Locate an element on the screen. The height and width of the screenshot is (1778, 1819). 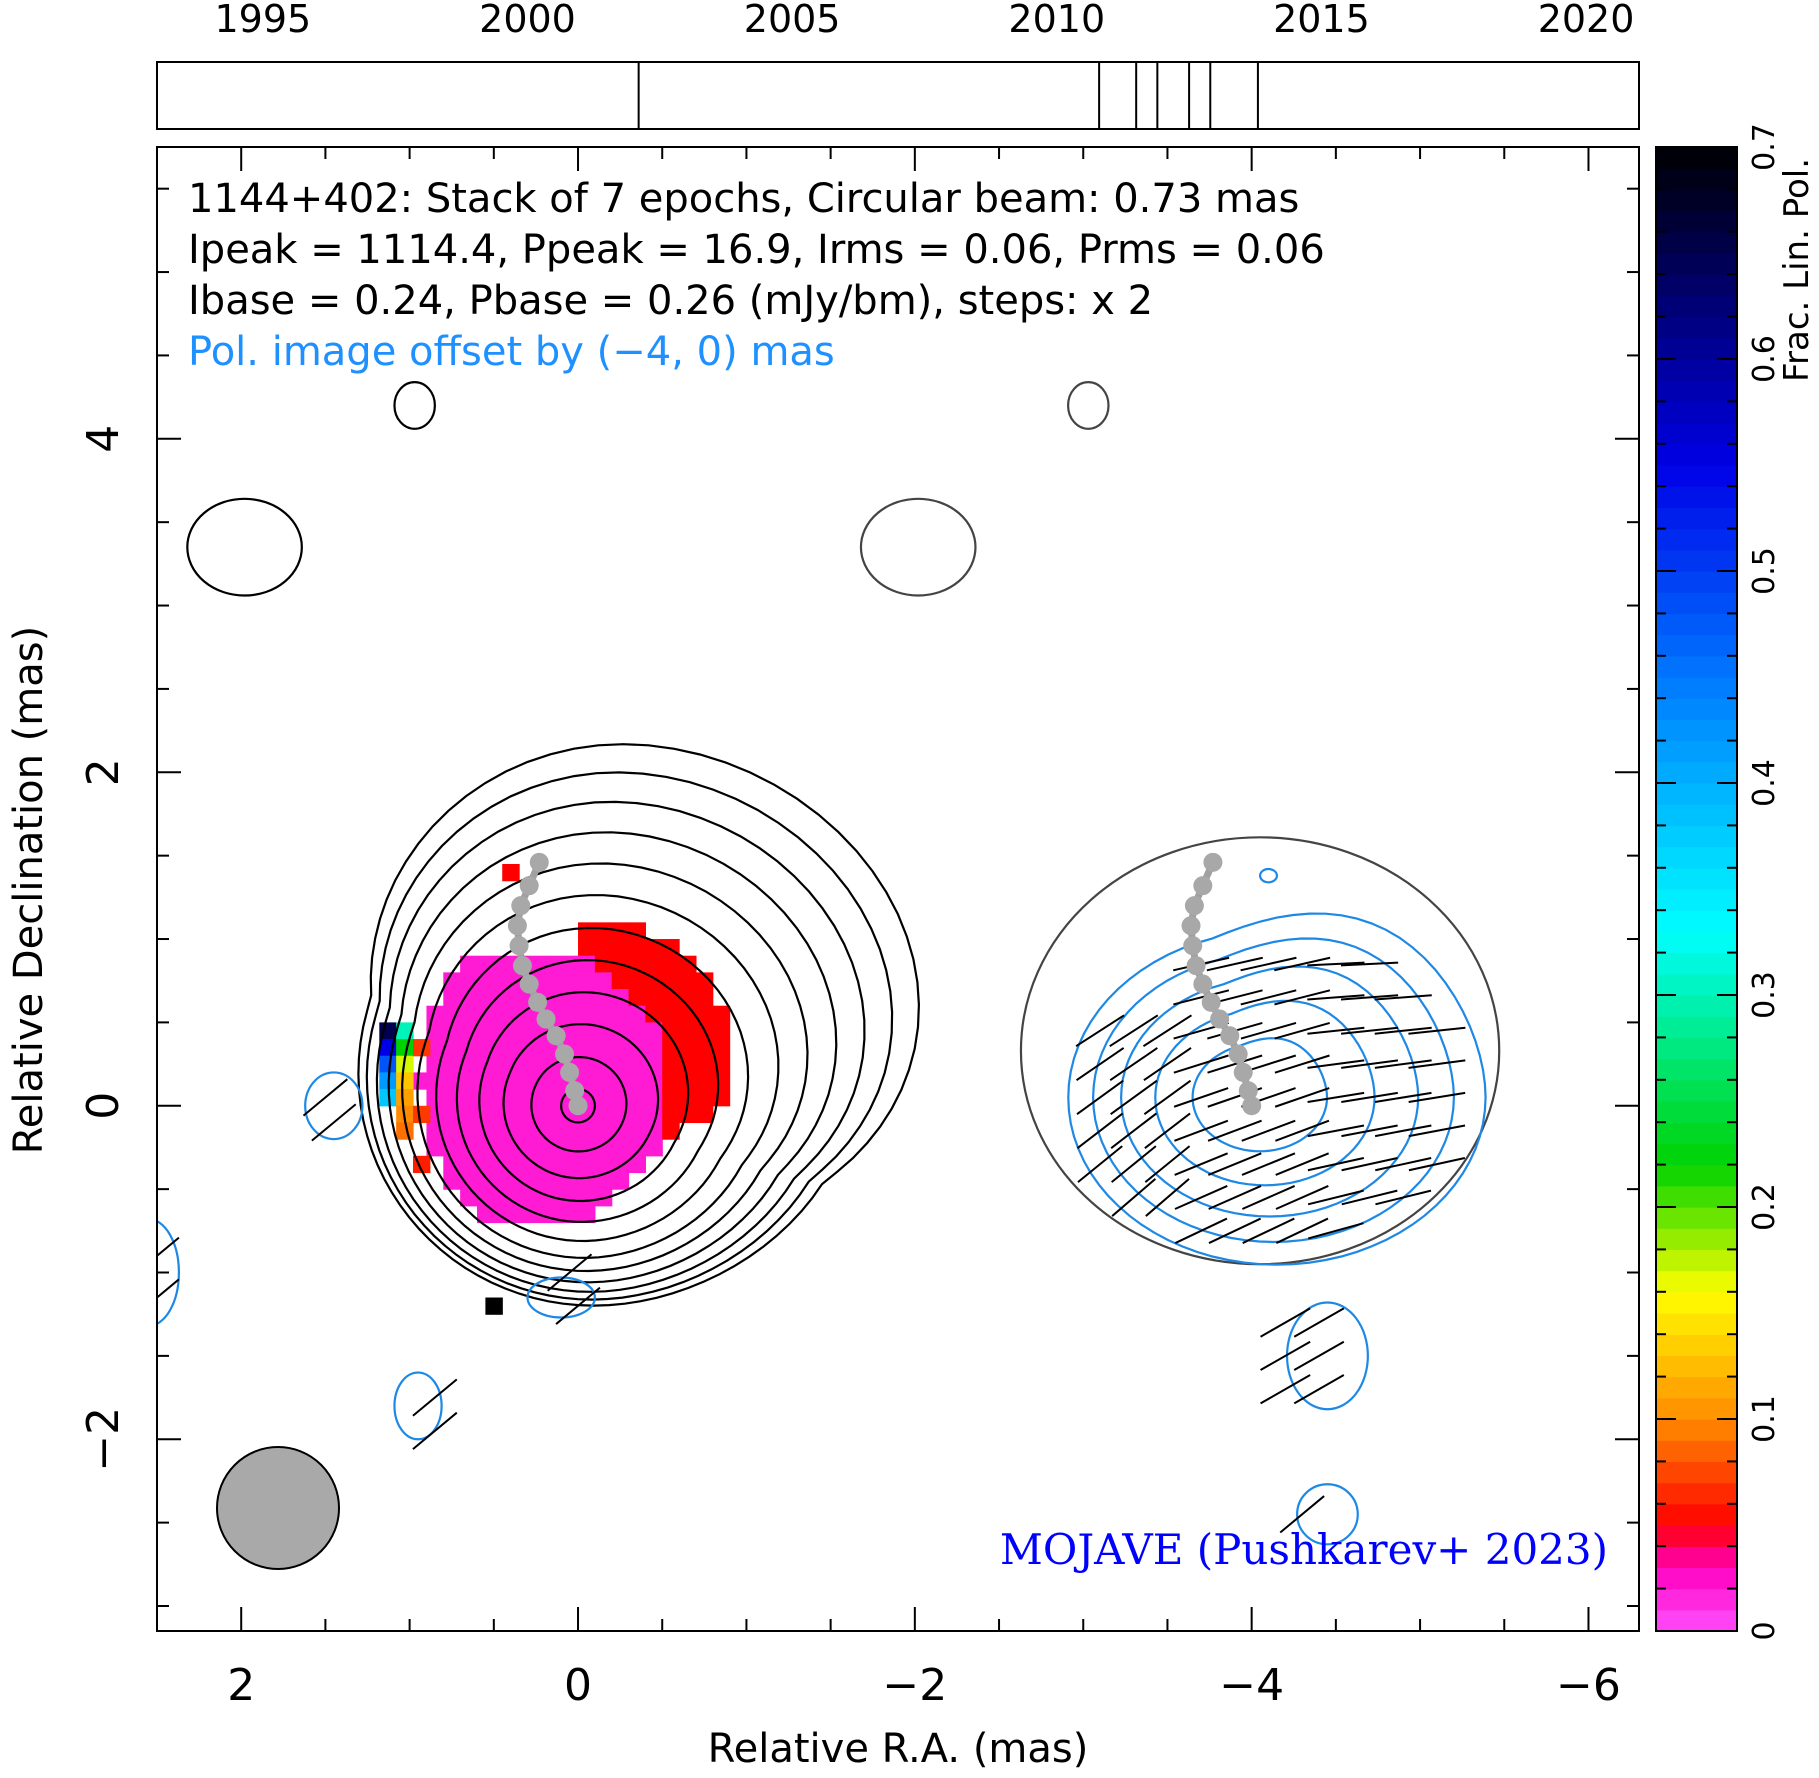
y-tick-label: 0 is located at coordinates (103, 1106).